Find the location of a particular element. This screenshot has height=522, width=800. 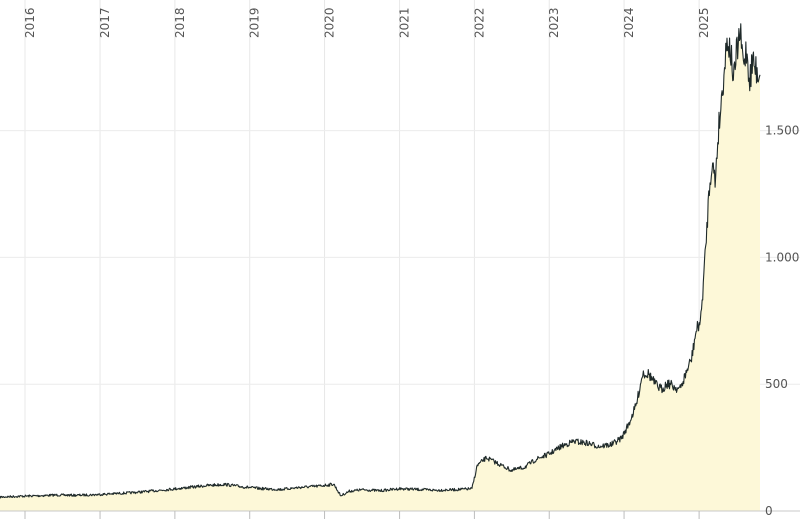

x-tick-label-2020: 2020 is located at coordinates (330, 22).